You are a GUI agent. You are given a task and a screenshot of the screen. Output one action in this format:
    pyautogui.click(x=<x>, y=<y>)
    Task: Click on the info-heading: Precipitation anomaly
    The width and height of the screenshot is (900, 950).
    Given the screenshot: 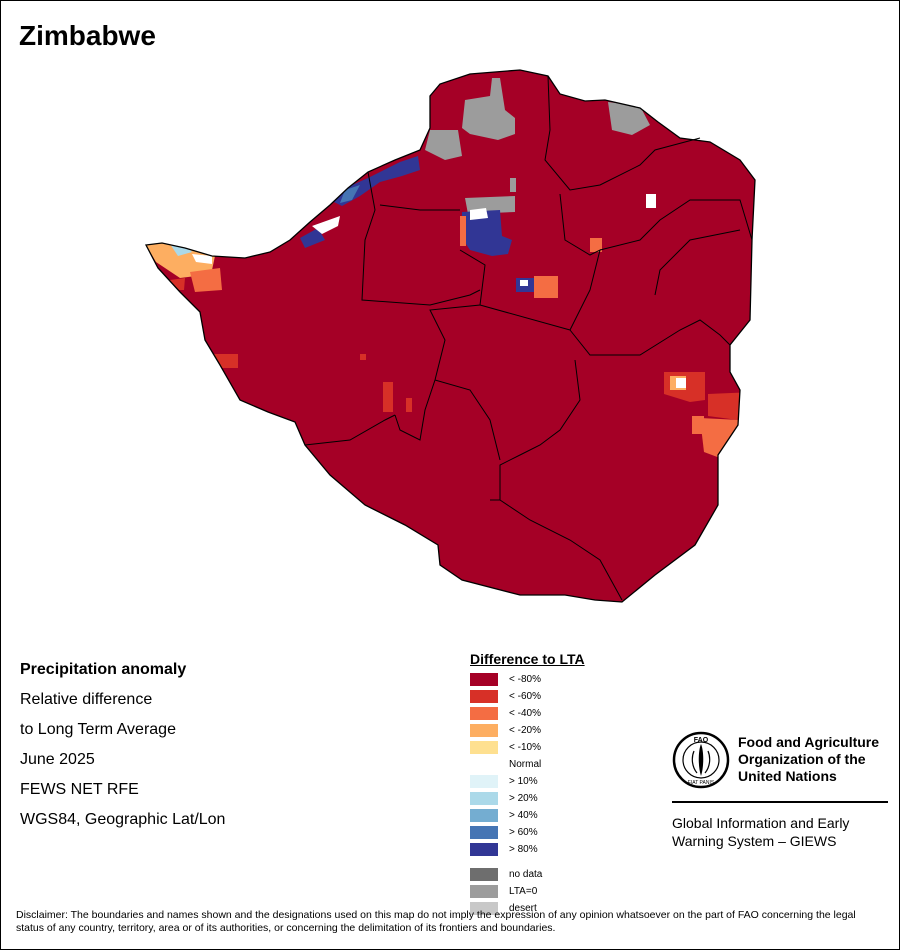 What is the action you would take?
    pyautogui.click(x=103, y=669)
    